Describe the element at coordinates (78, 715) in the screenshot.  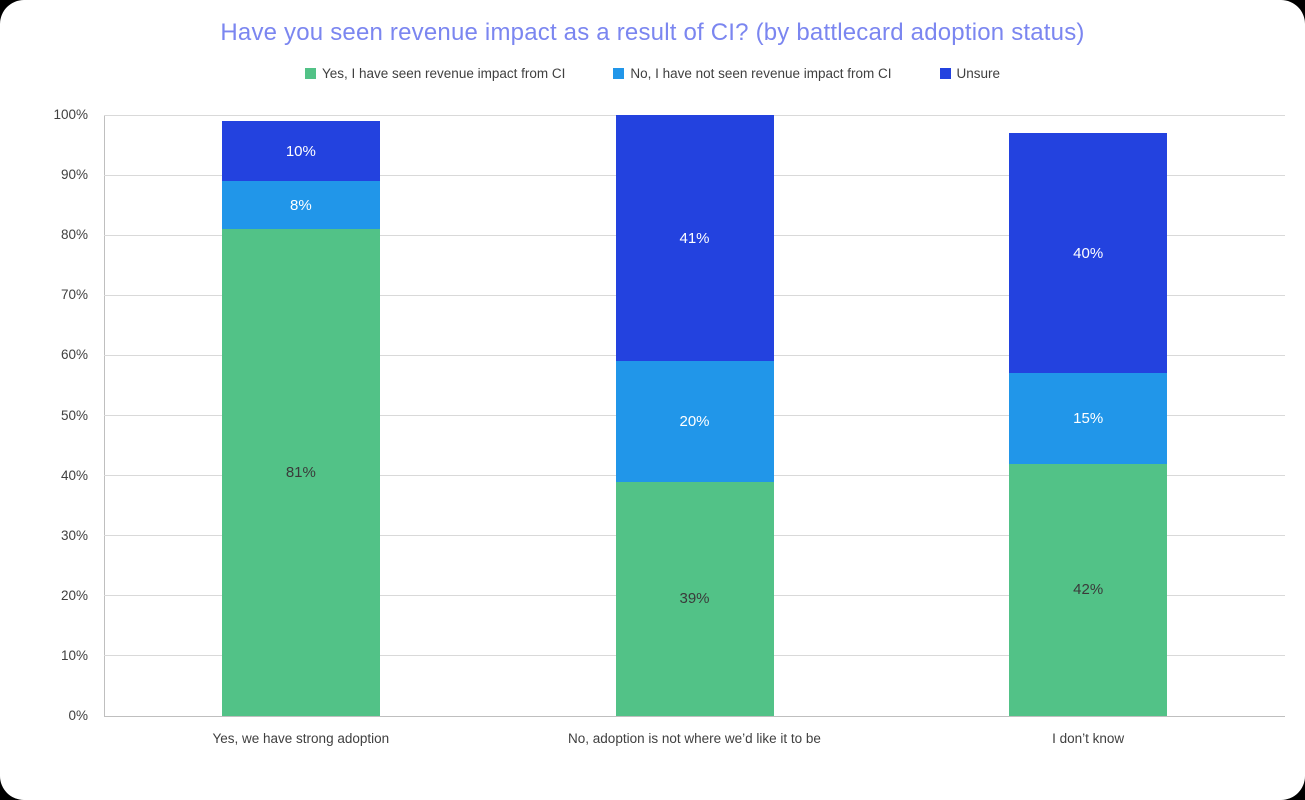
I see `y-axis-tick-label: 0%` at that location.